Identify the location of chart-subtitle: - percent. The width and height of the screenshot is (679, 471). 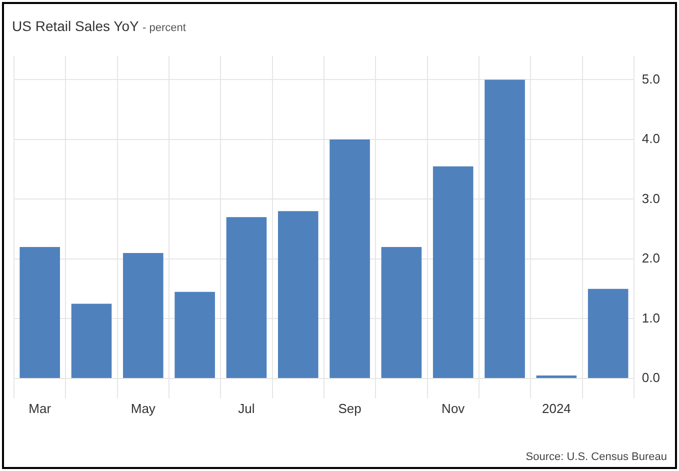
(164, 28).